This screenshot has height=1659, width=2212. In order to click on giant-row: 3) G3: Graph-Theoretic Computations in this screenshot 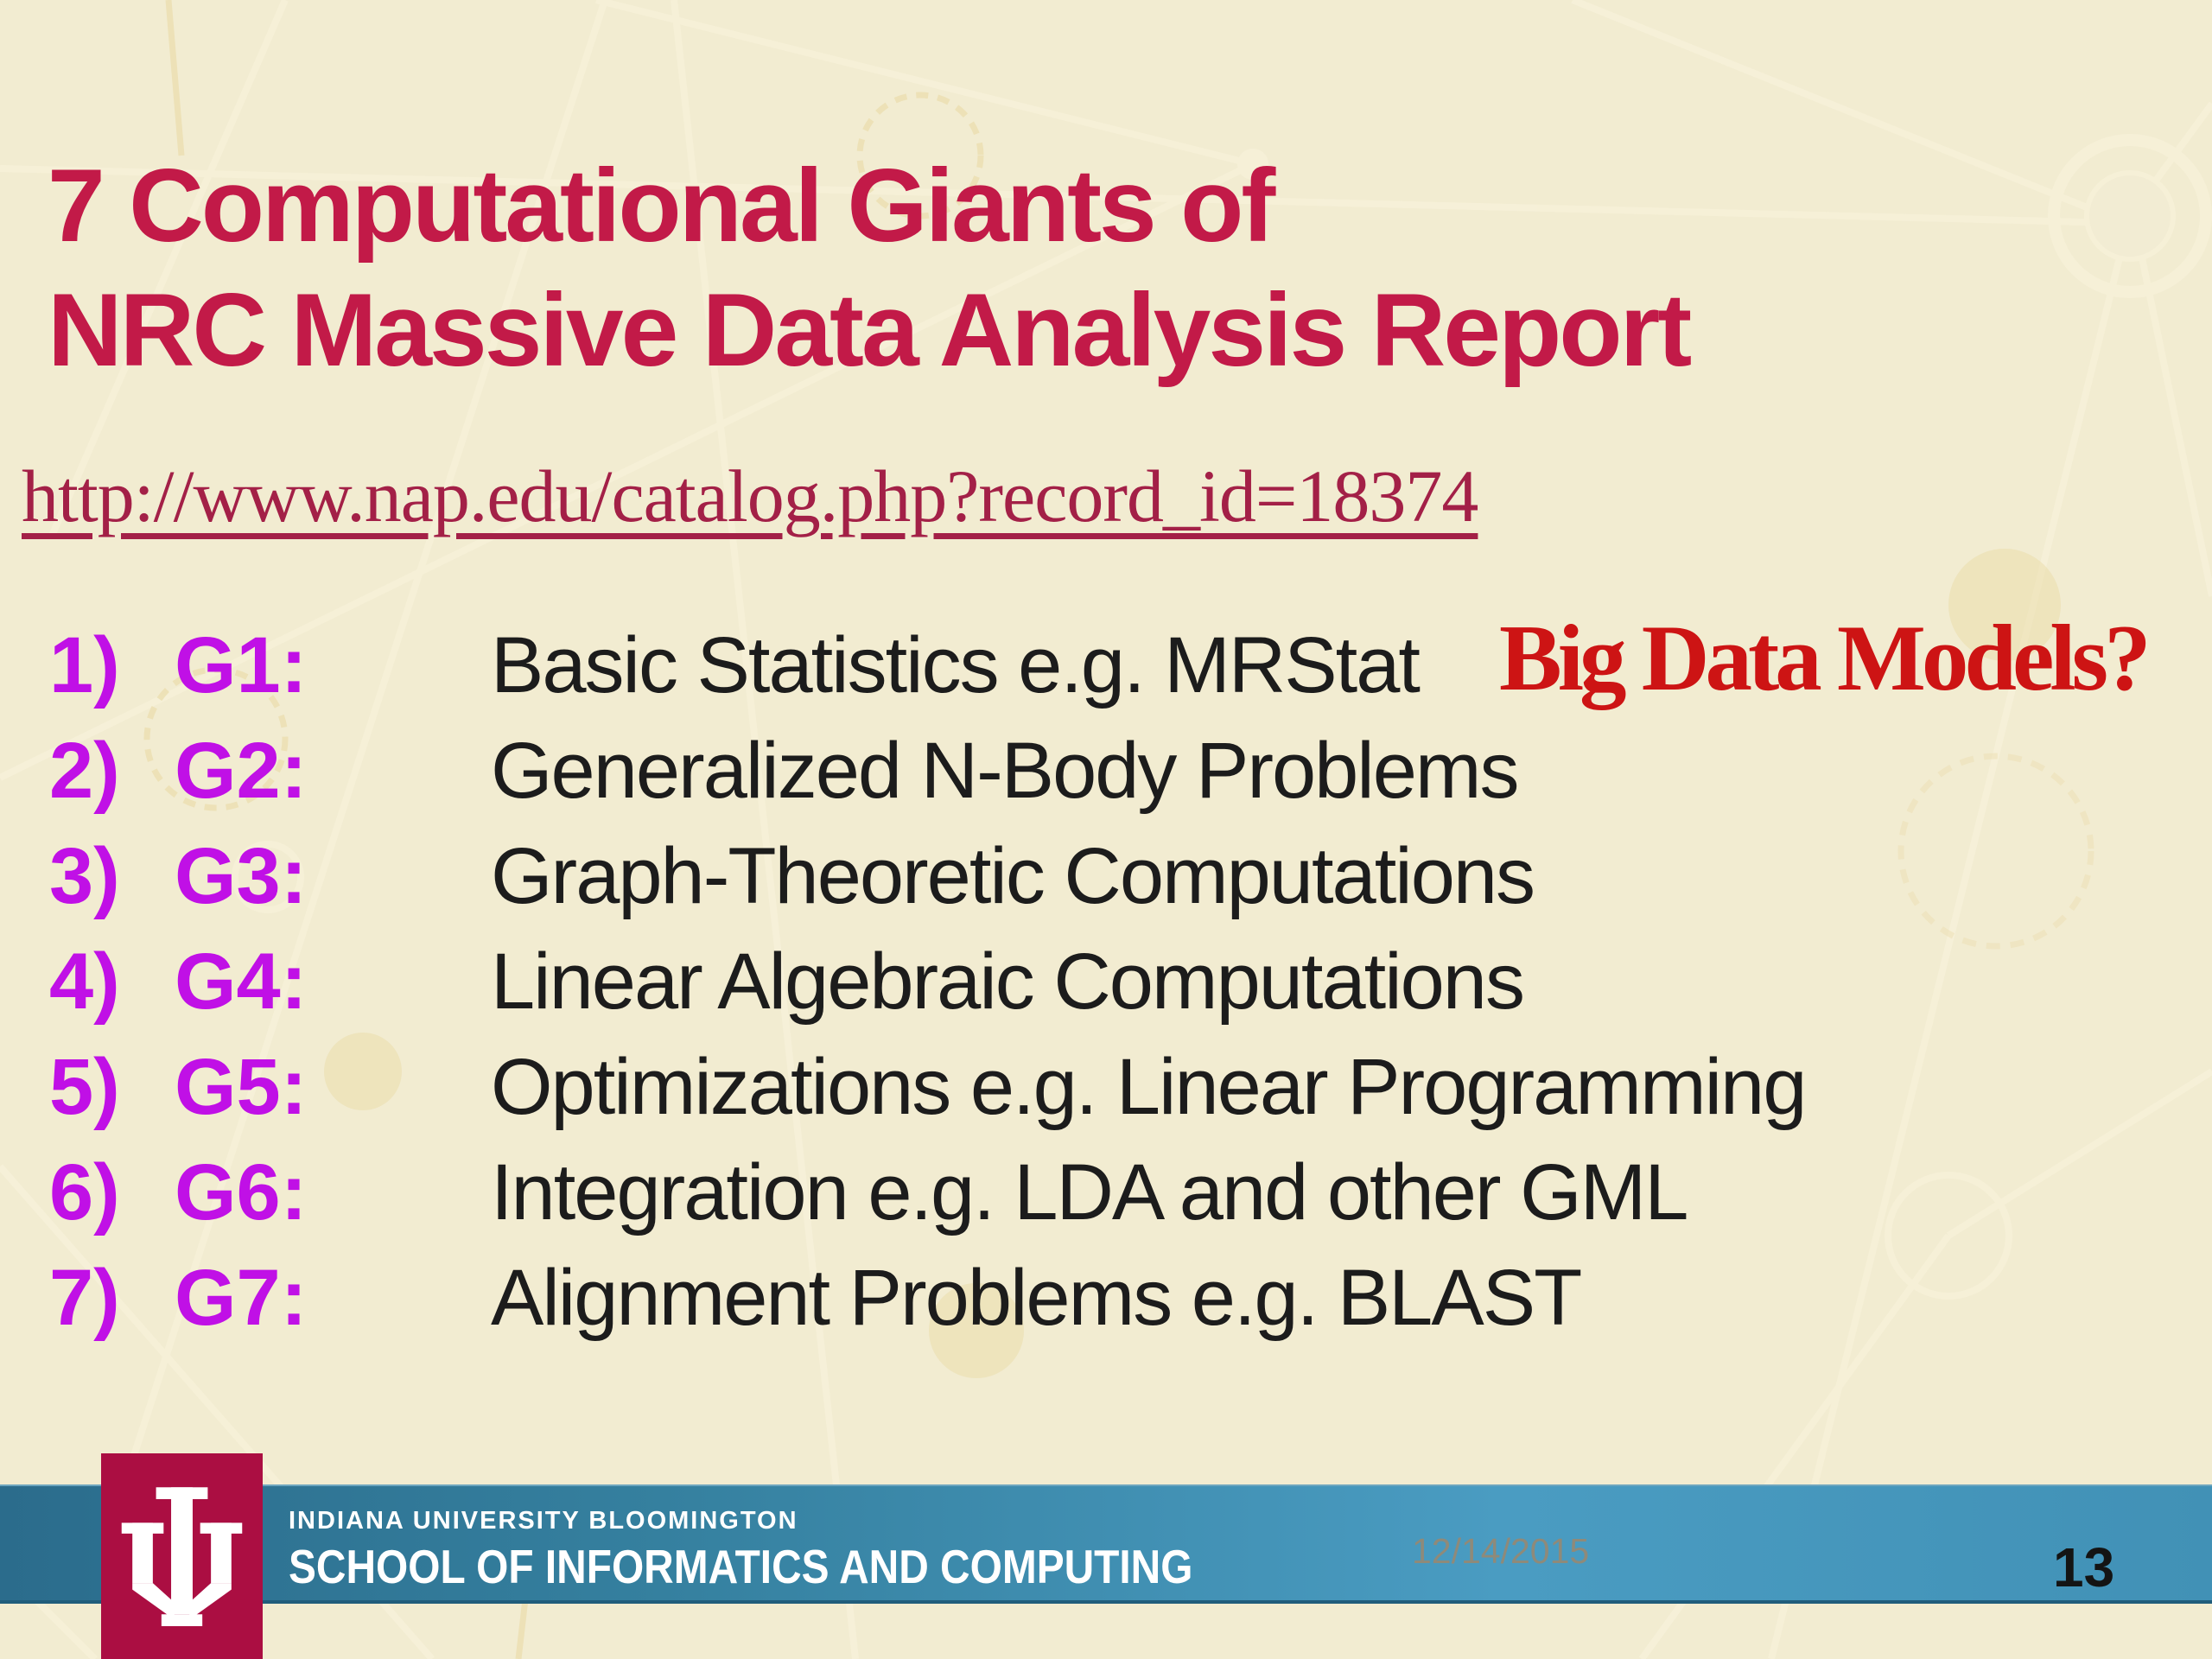, I will do `click(978, 876)`.